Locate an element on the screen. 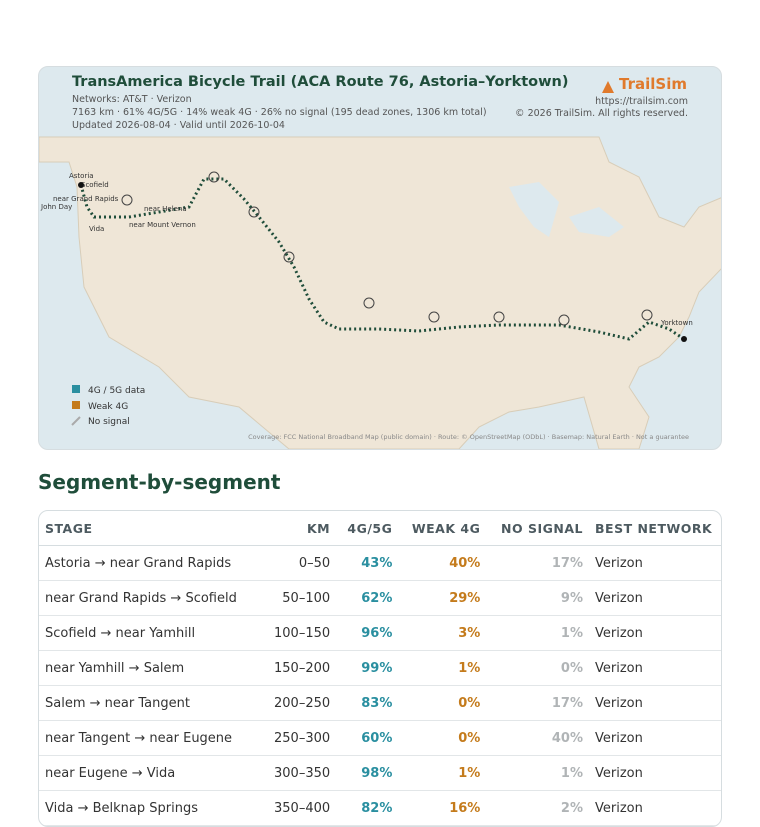 The height and width of the screenshot is (827, 760). table-cell: 0–50 is located at coordinates (299, 563).